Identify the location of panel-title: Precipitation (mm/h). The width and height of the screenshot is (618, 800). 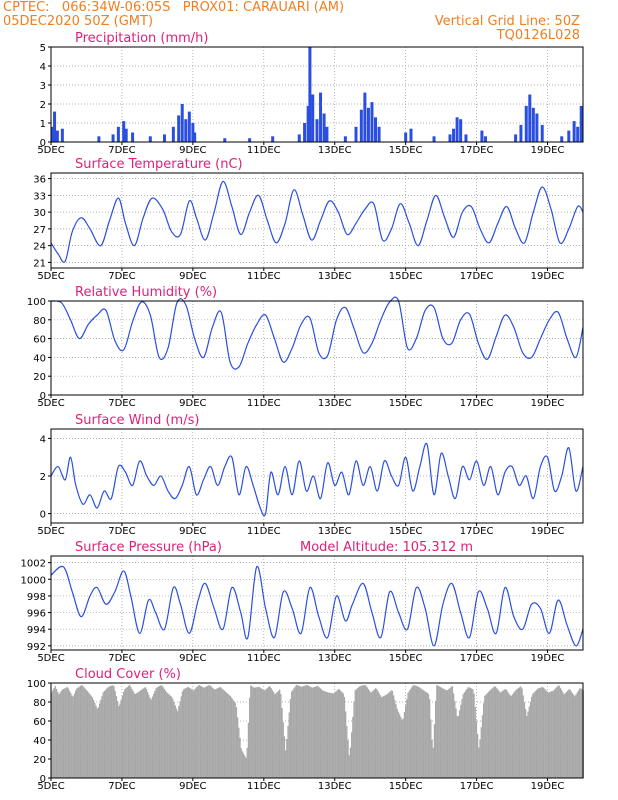
(141, 38).